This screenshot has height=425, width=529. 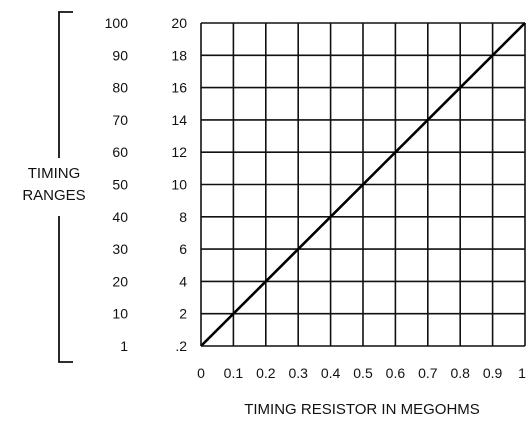 I want to click on y-axis-outer-ticks: 1 10 20 30 40 50 60 70 80 90 100, so click(x=117, y=184).